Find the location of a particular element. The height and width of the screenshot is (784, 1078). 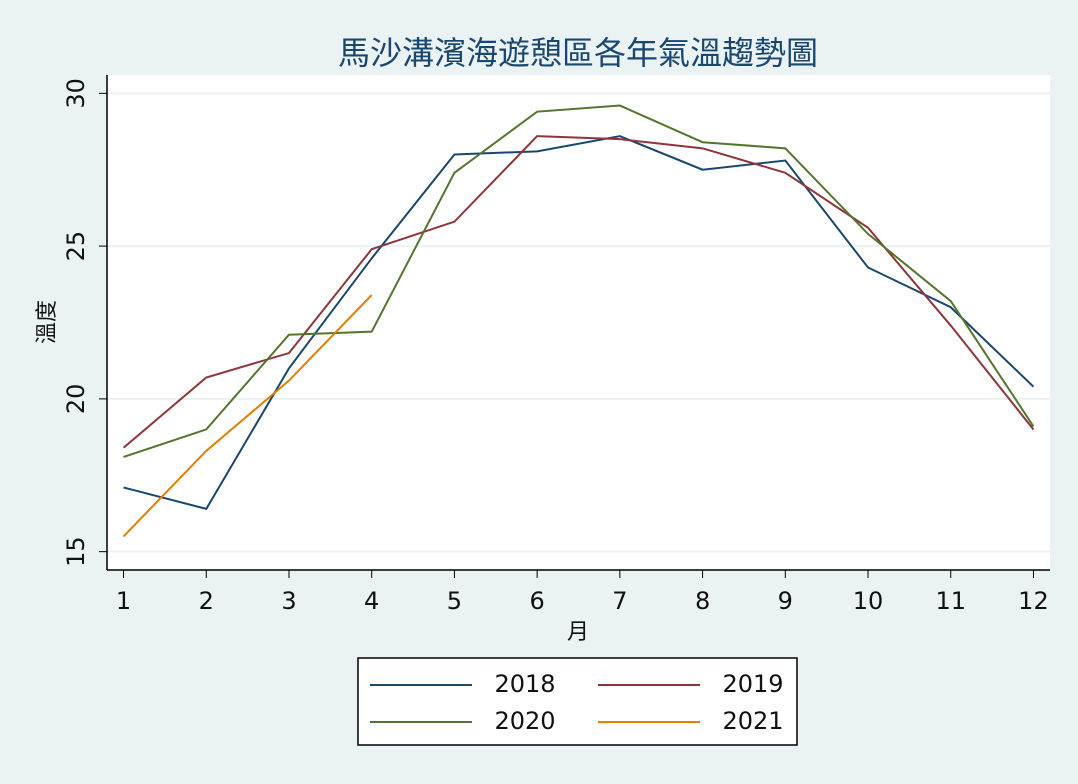

chart-title: 馬沙溝濱海遊憩區各年氣溫趨勢圖 is located at coordinates (578, 53).